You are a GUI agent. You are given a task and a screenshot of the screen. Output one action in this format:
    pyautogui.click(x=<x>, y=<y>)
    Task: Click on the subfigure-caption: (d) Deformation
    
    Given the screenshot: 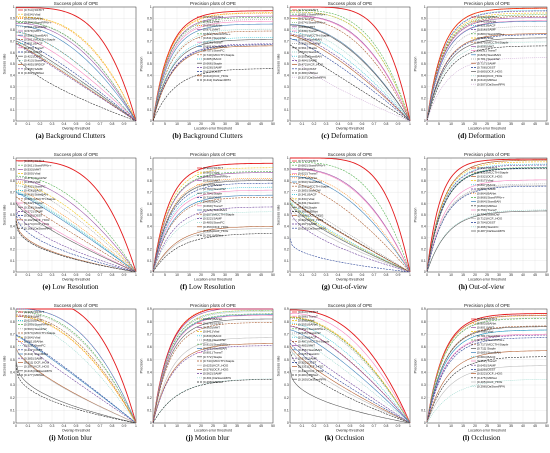 What is the action you would take?
    pyautogui.click(x=481, y=136)
    